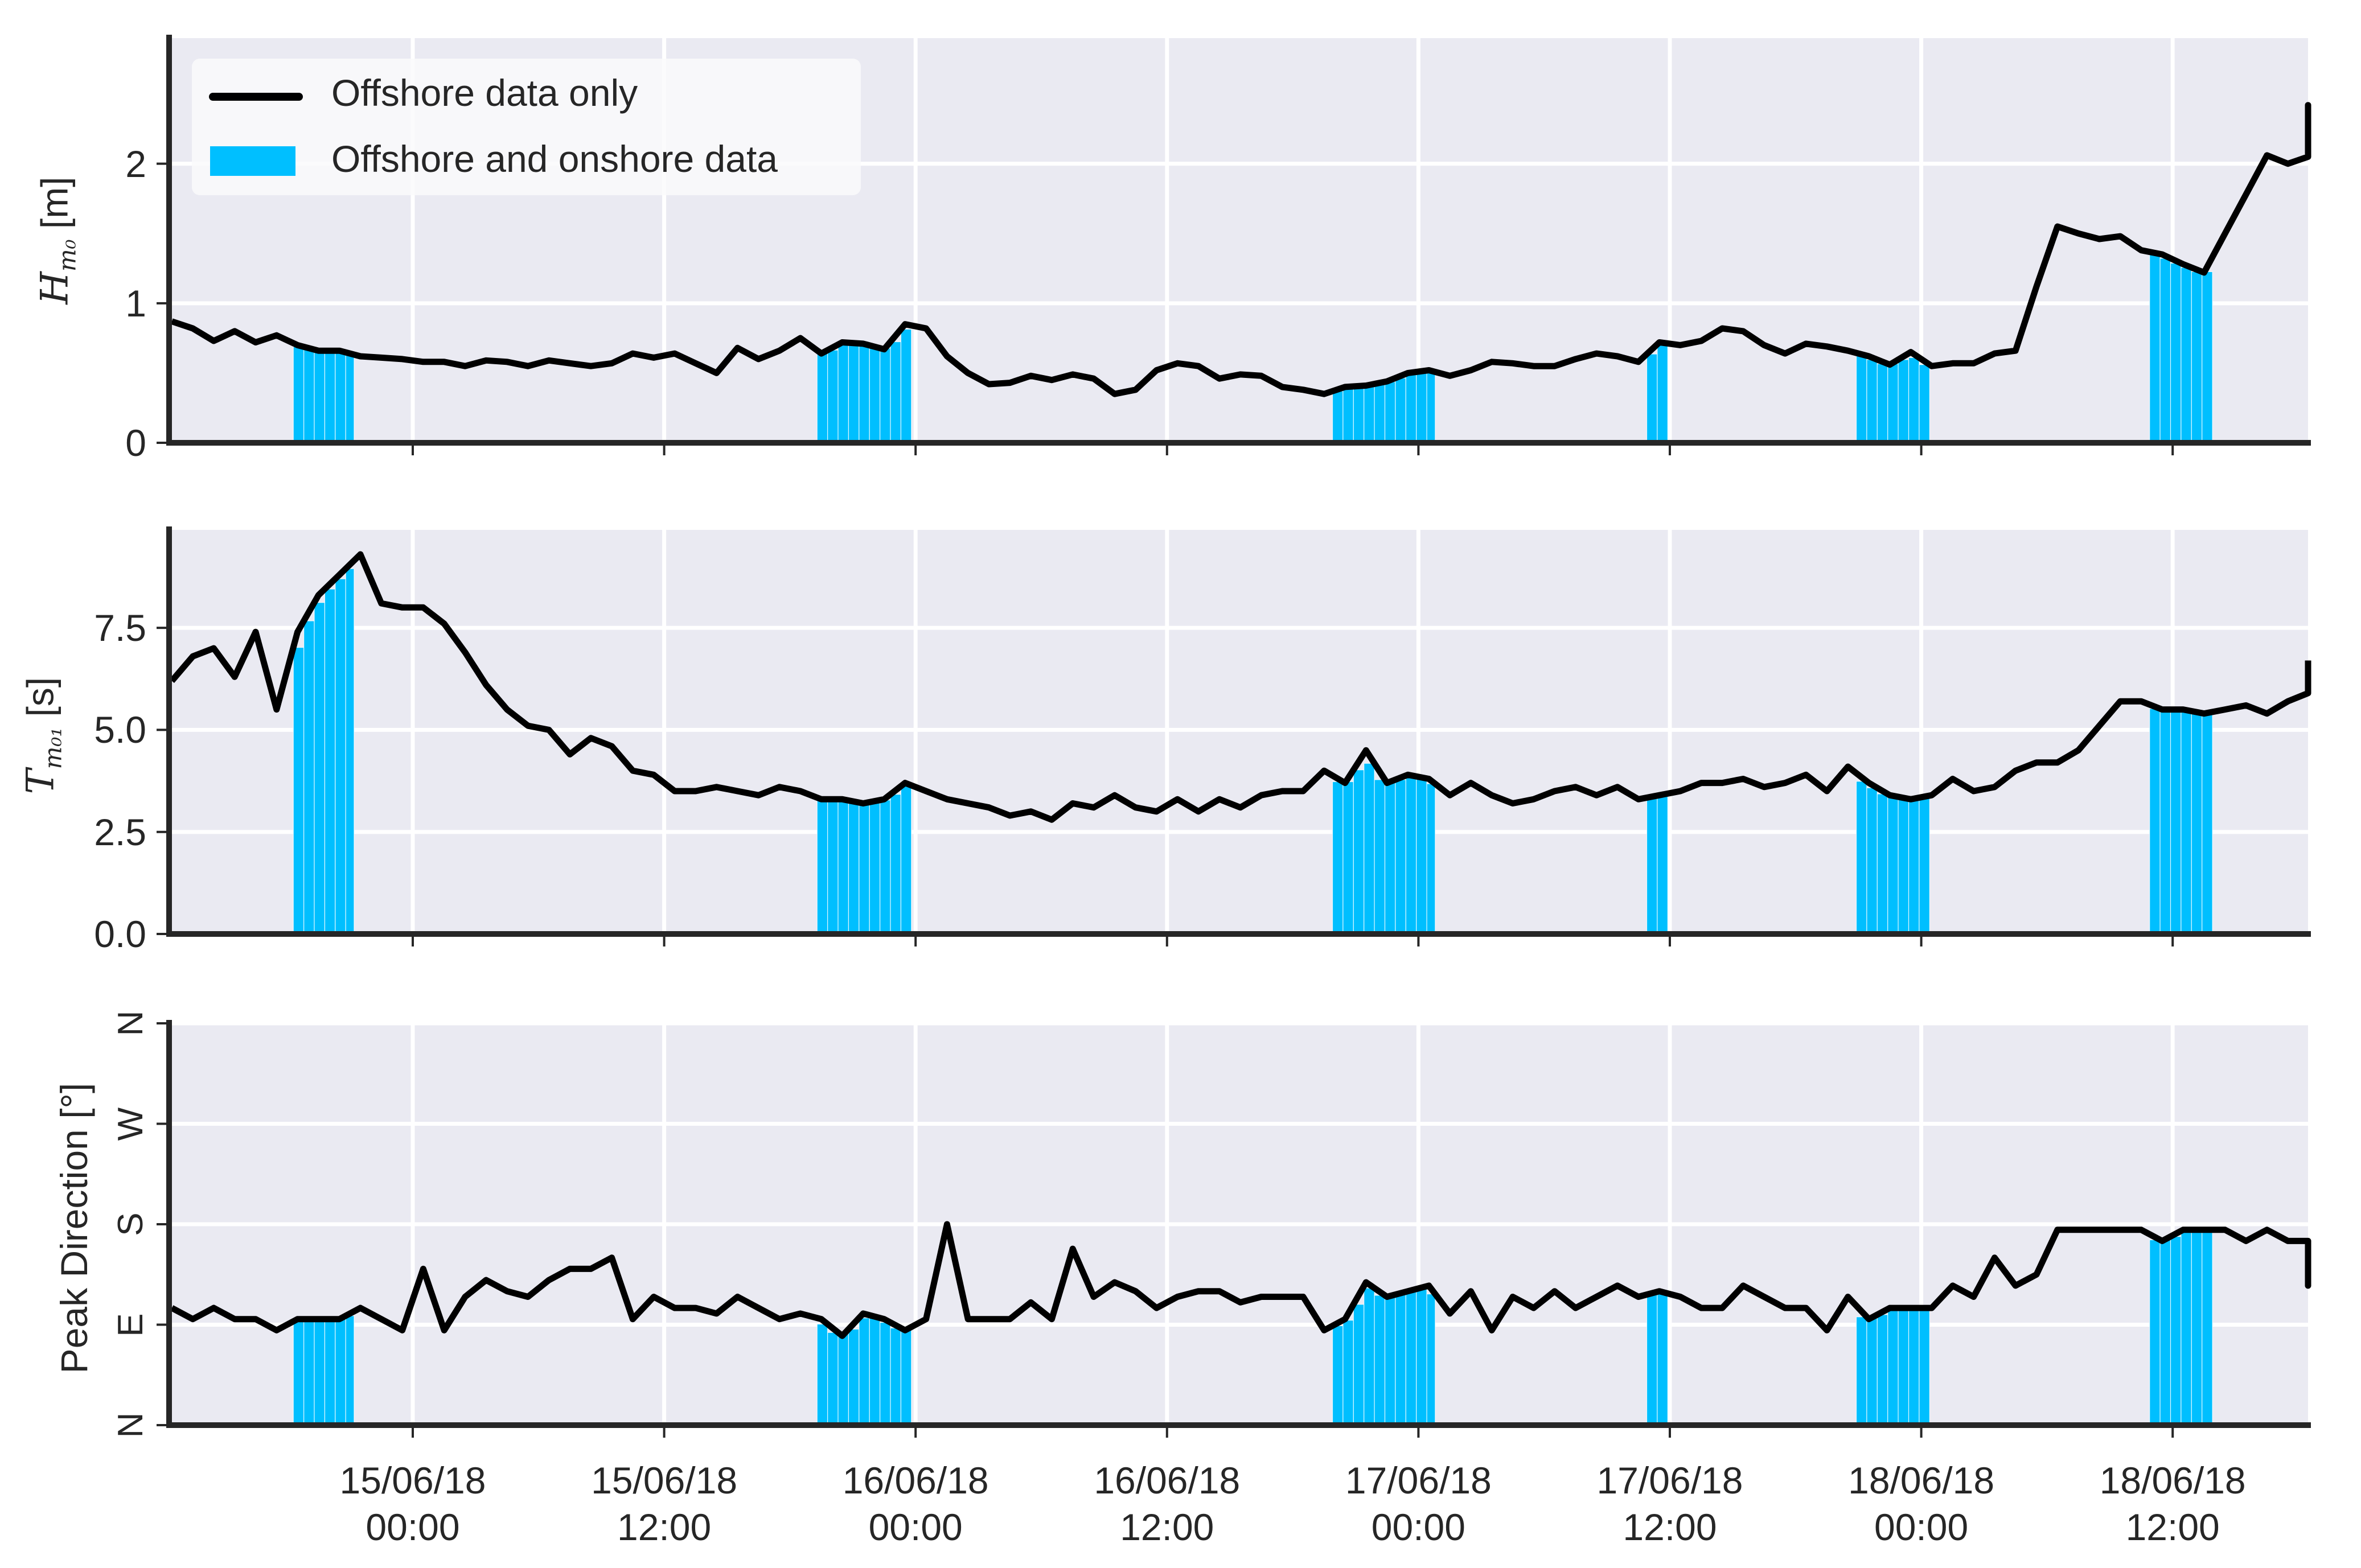 This screenshot has height=1568, width=2361. Describe the element at coordinates (484, 93) in the screenshot. I see `legend-label-offshore: Offshore data only` at that location.